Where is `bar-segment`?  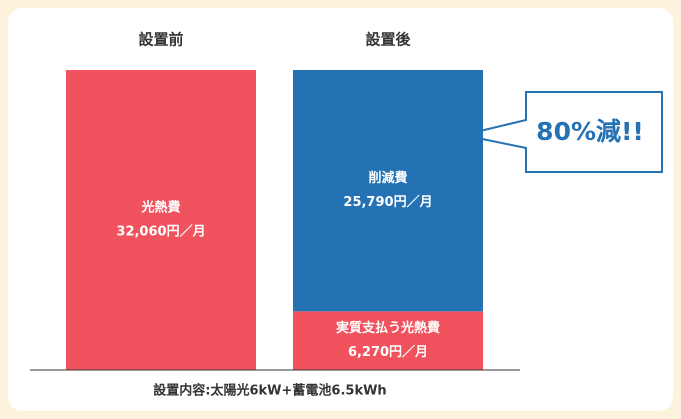
bar-segment is located at coordinates (388, 340).